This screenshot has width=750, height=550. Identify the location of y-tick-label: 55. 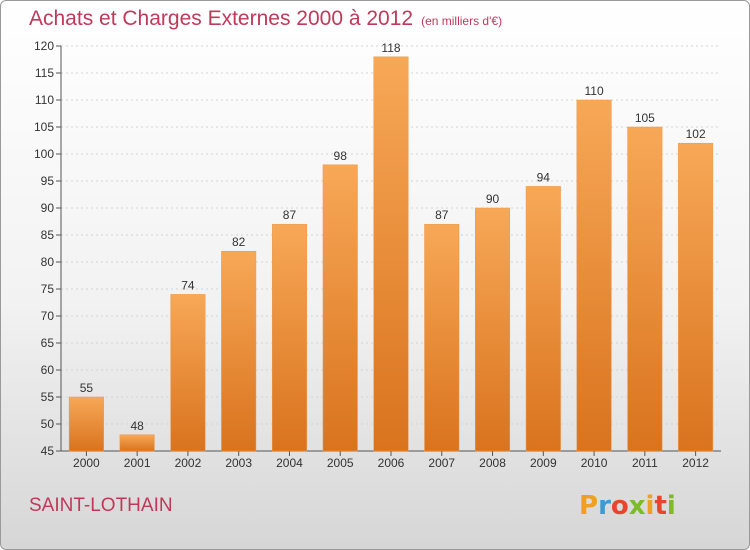
(48, 397).